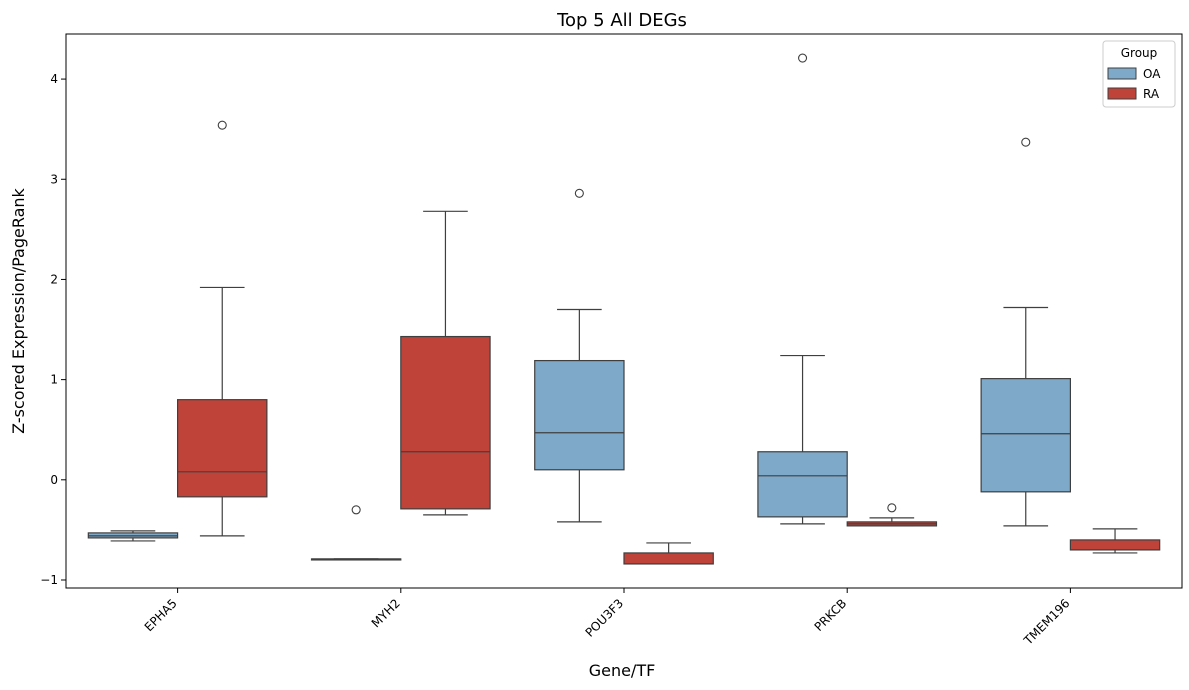 The height and width of the screenshot is (690, 1189). What do you see at coordinates (1047, 622) in the screenshot?
I see `x-tick-label: TMEM196` at bounding box center [1047, 622].